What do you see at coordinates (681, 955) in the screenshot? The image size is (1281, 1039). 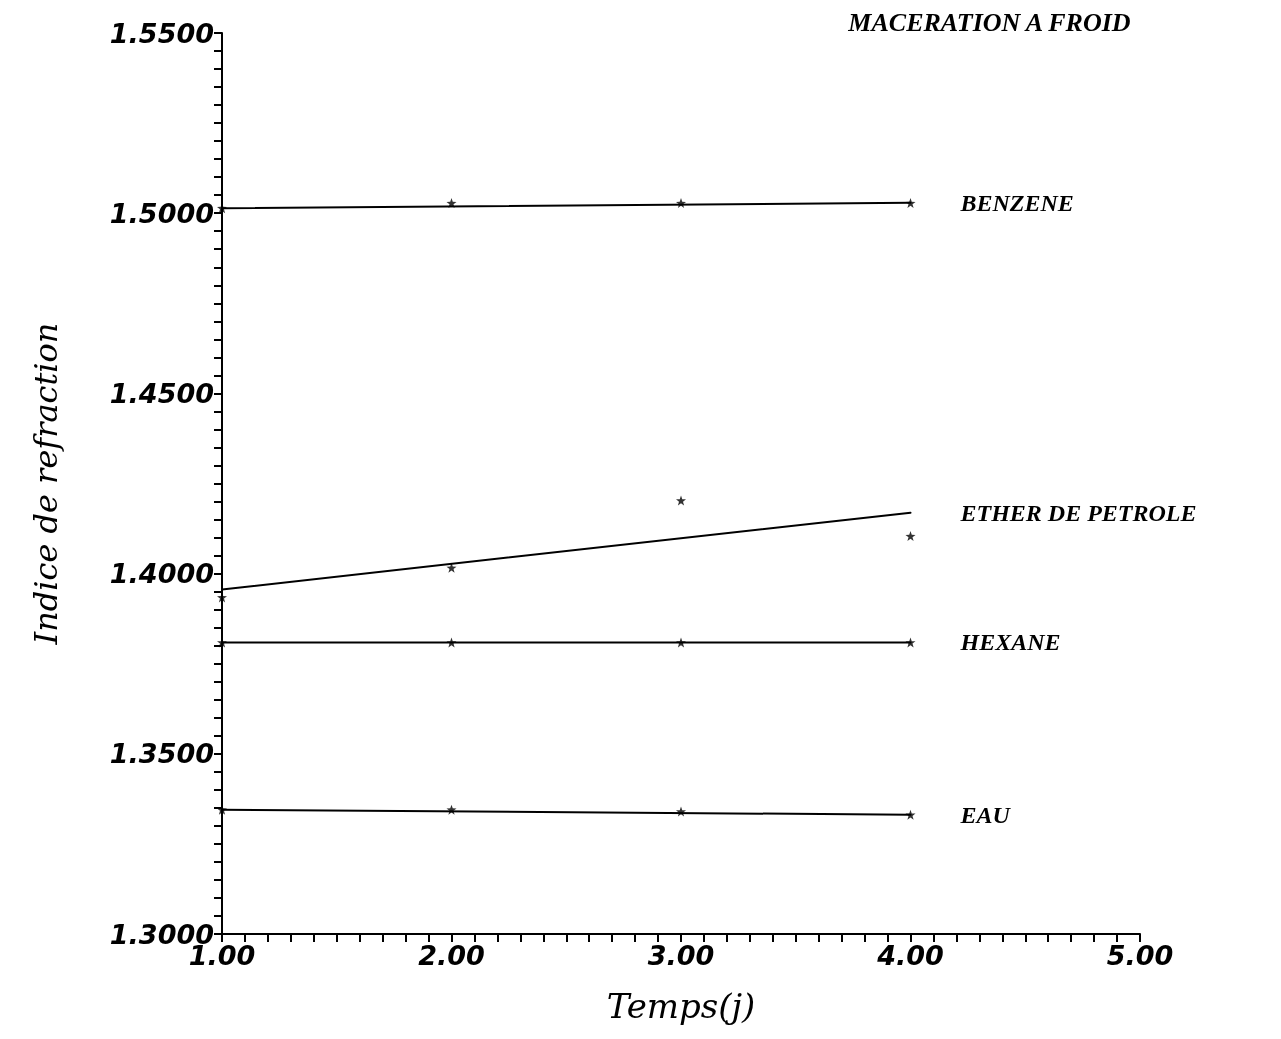 I see `x-tick-label: 3.00` at bounding box center [681, 955].